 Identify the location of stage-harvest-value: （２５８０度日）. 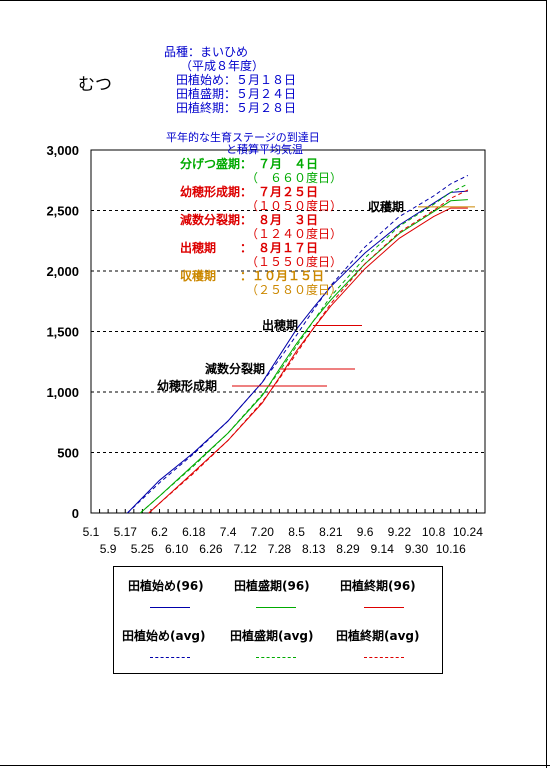
(294, 290).